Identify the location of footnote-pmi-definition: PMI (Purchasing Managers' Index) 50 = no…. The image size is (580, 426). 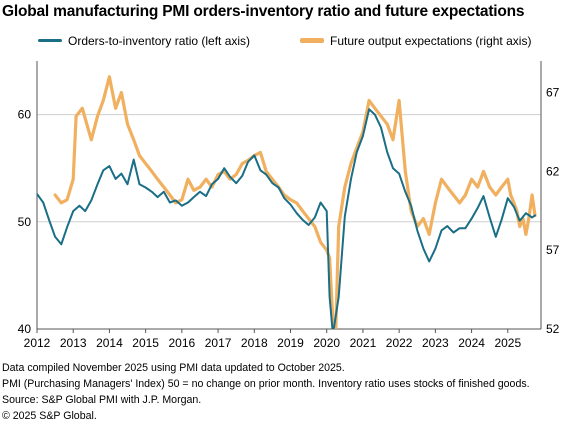
(266, 384).